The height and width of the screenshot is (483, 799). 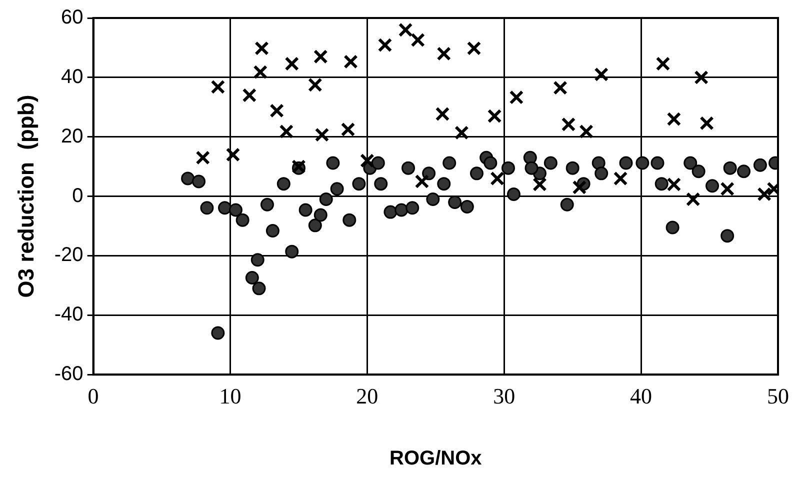 I want to click on x-axis-title: ROG/NOx, so click(x=436, y=459).